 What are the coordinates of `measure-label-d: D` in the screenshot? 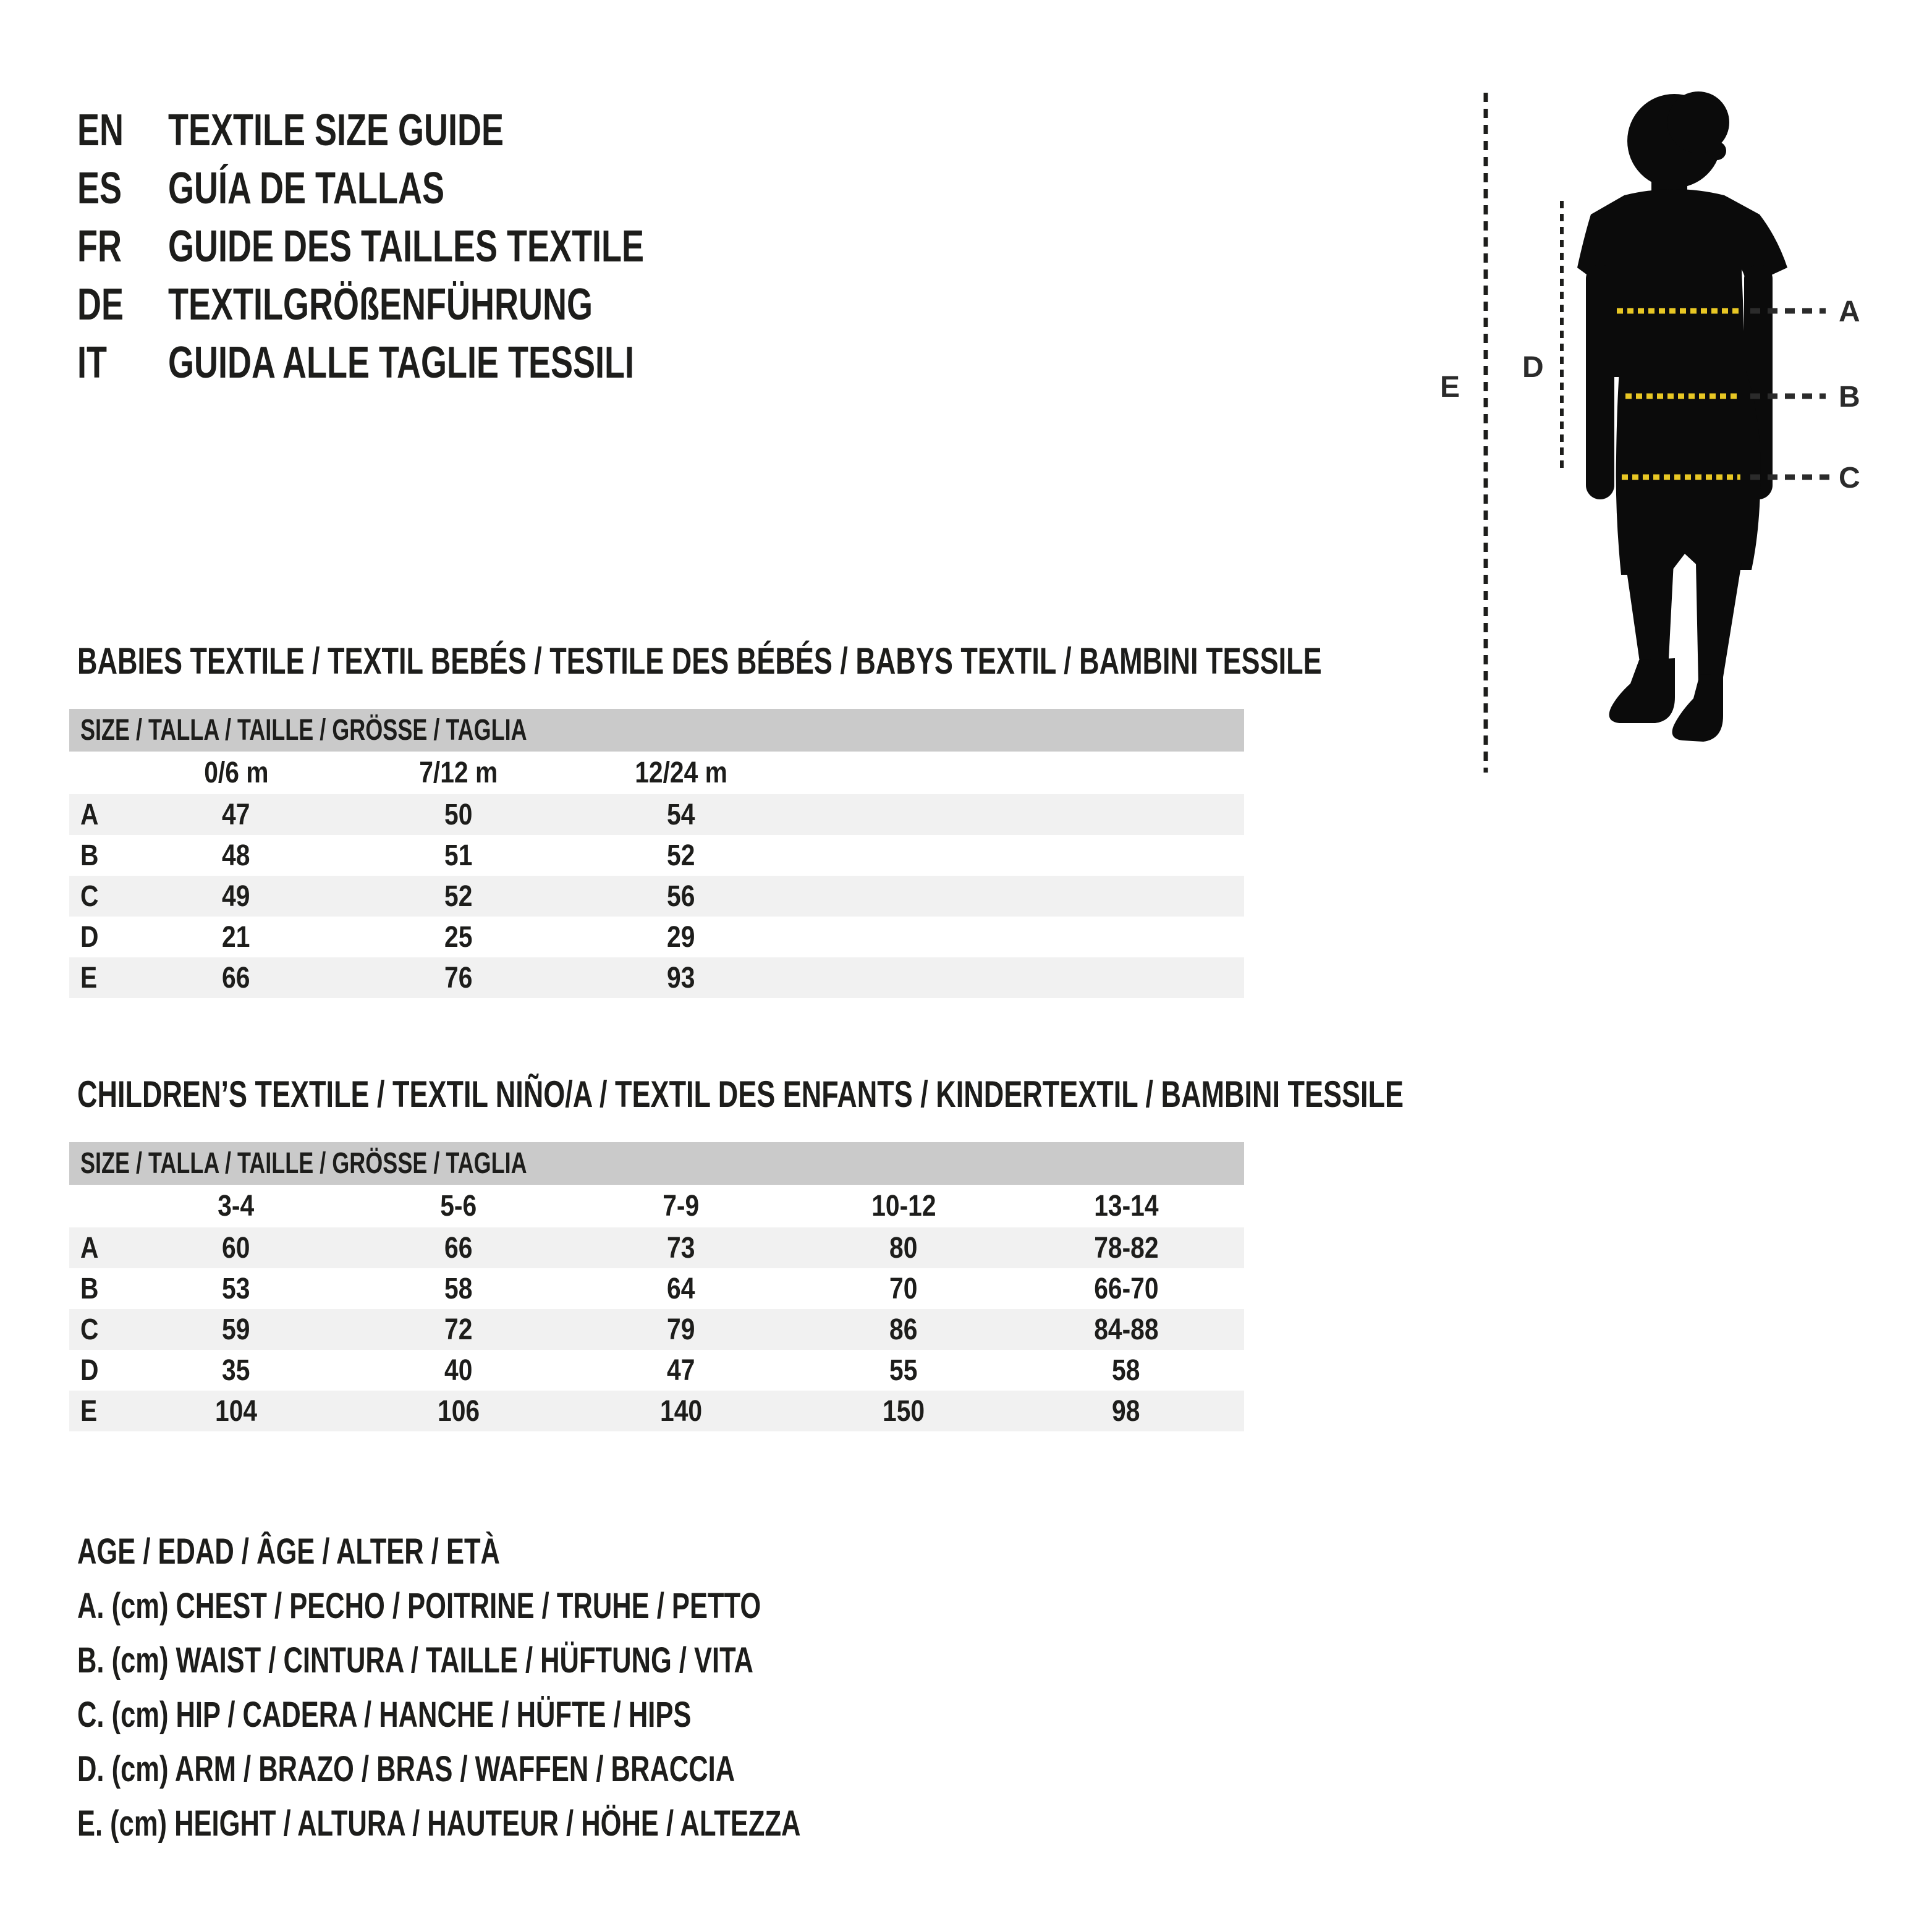 It's located at (1533, 367).